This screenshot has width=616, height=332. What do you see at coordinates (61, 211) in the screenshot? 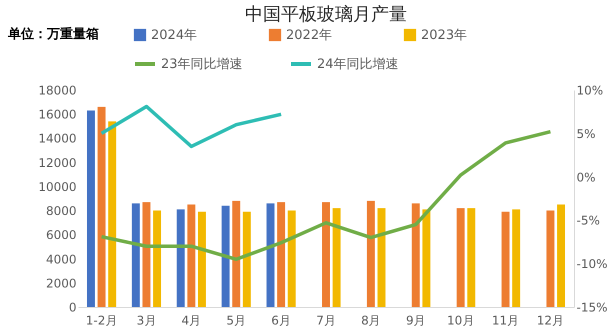
I see `y-tick-label: 8000` at bounding box center [61, 211].